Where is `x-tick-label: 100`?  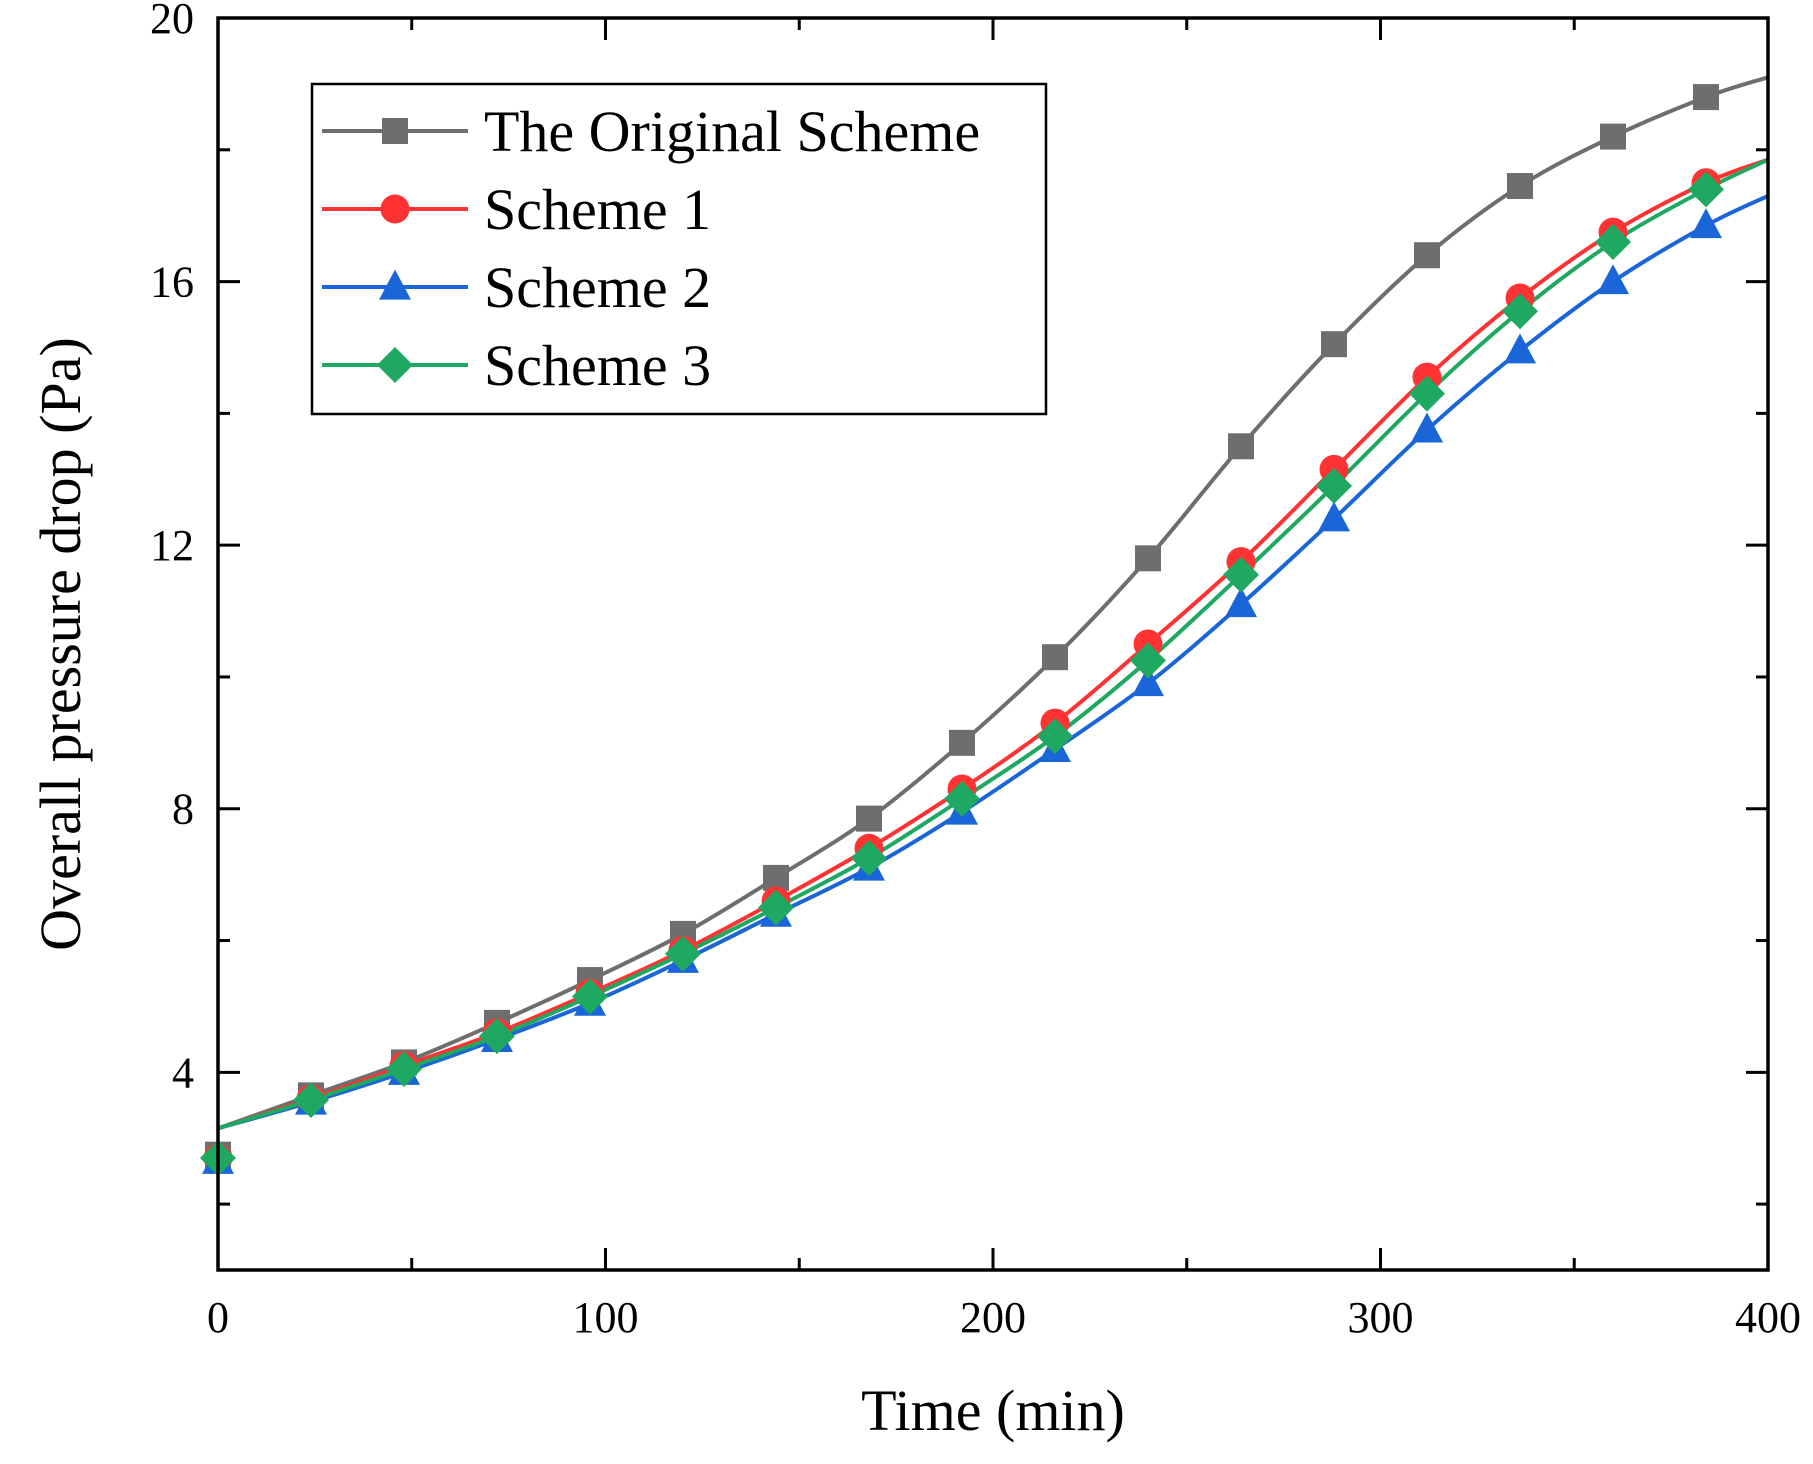
x-tick-label: 100 is located at coordinates (606, 1317).